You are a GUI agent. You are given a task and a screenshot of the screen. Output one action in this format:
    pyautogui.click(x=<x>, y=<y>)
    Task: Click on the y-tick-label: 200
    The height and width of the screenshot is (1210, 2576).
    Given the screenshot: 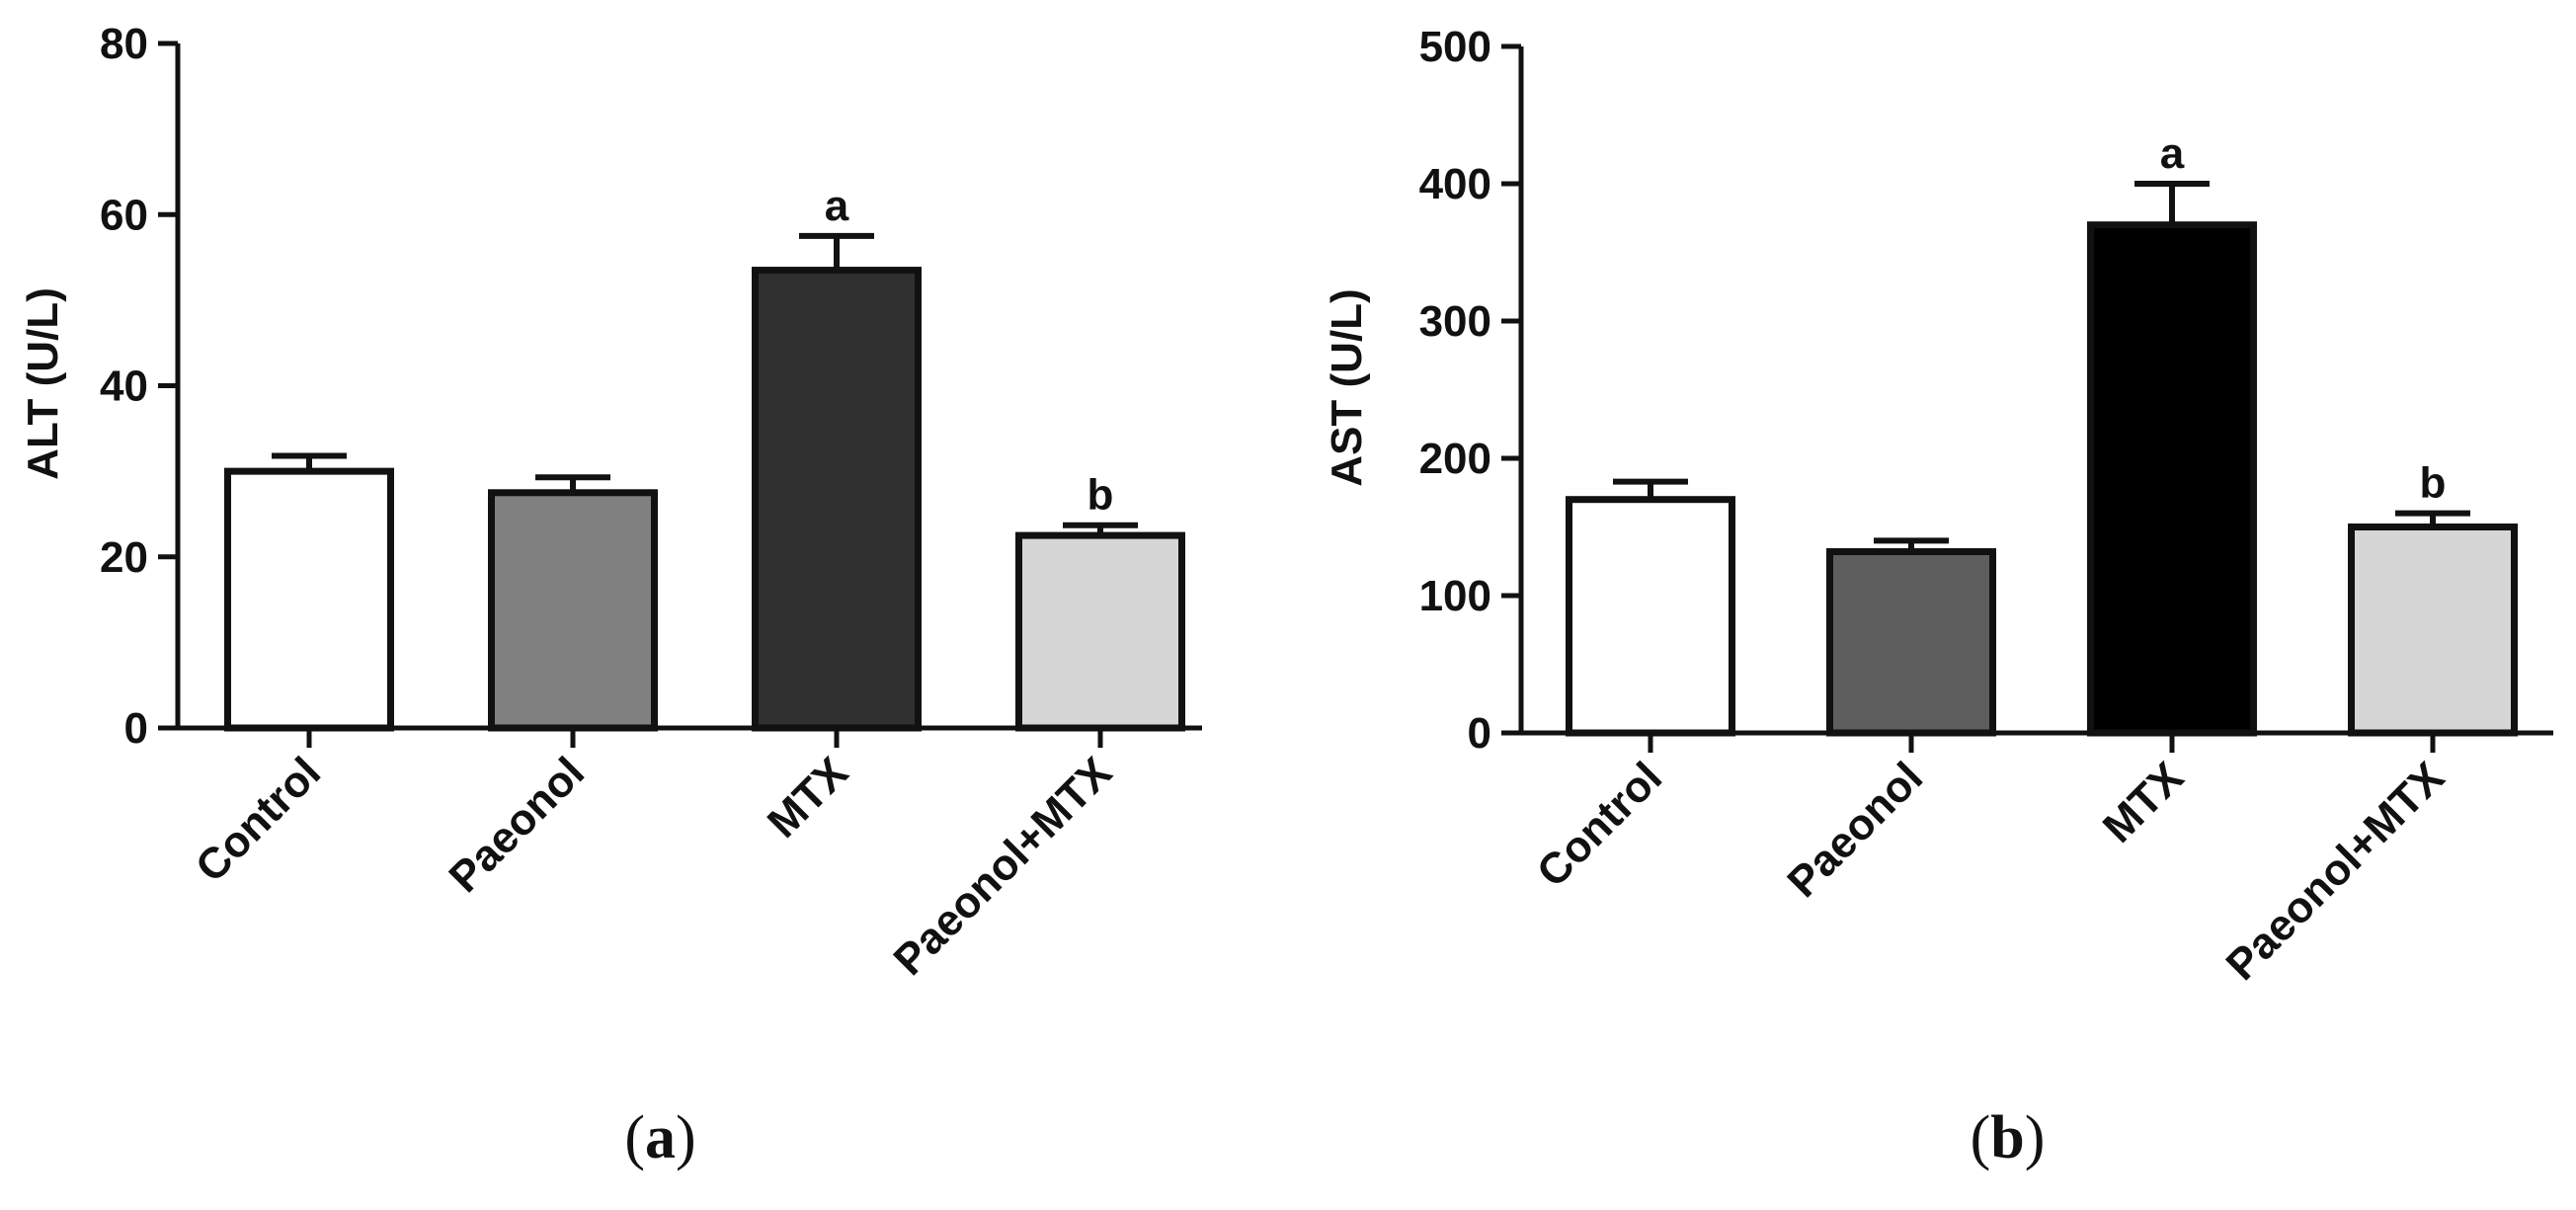 What is the action you would take?
    pyautogui.click(x=1455, y=459)
    